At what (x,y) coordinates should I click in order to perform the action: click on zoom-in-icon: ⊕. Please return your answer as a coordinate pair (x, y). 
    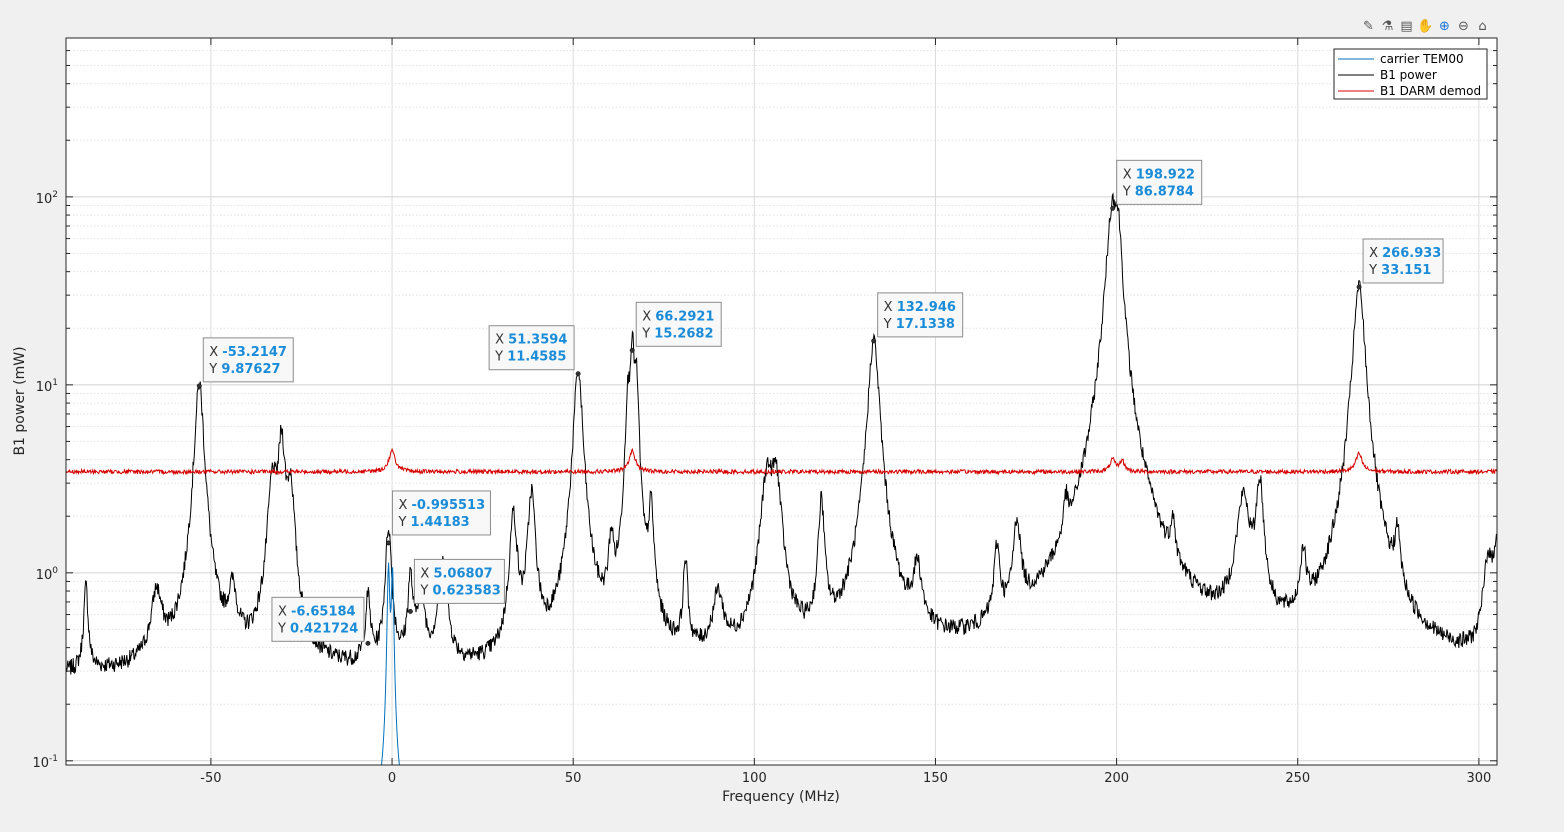
    Looking at the image, I should click on (1444, 26).